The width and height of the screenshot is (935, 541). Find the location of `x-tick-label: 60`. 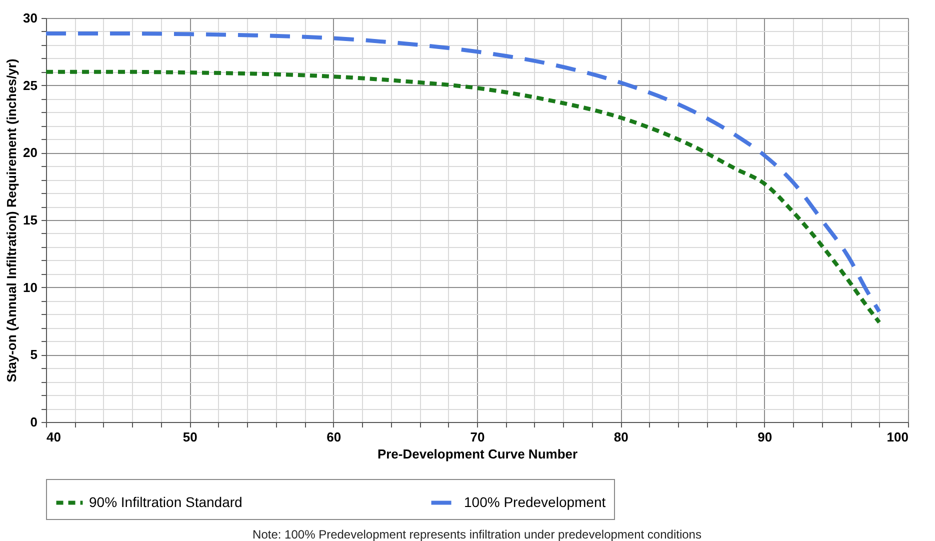

x-tick-label: 60 is located at coordinates (334, 437).